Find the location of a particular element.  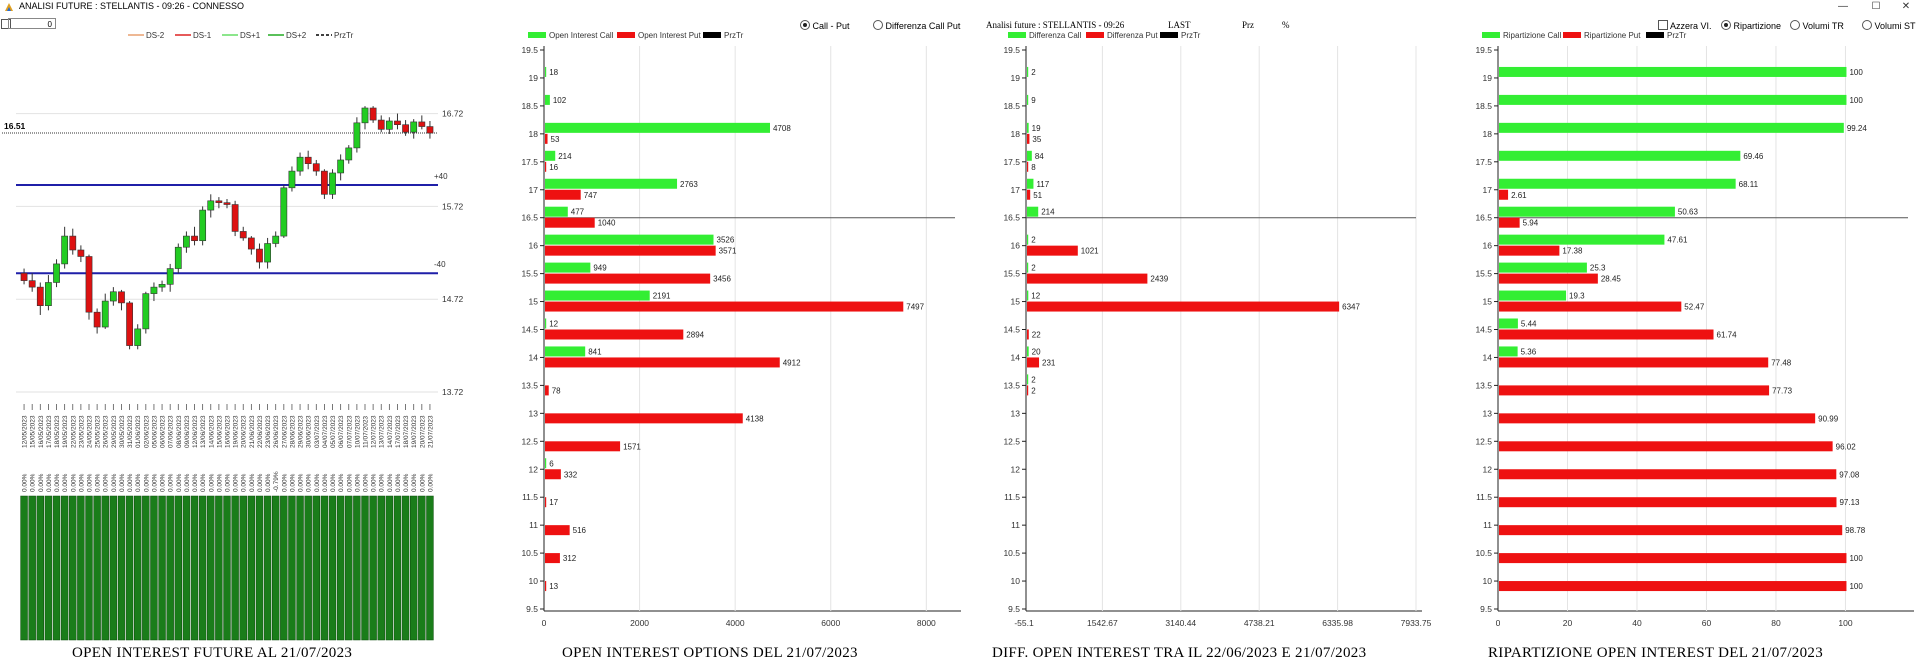

band-label: +40 is located at coordinates (441, 176).